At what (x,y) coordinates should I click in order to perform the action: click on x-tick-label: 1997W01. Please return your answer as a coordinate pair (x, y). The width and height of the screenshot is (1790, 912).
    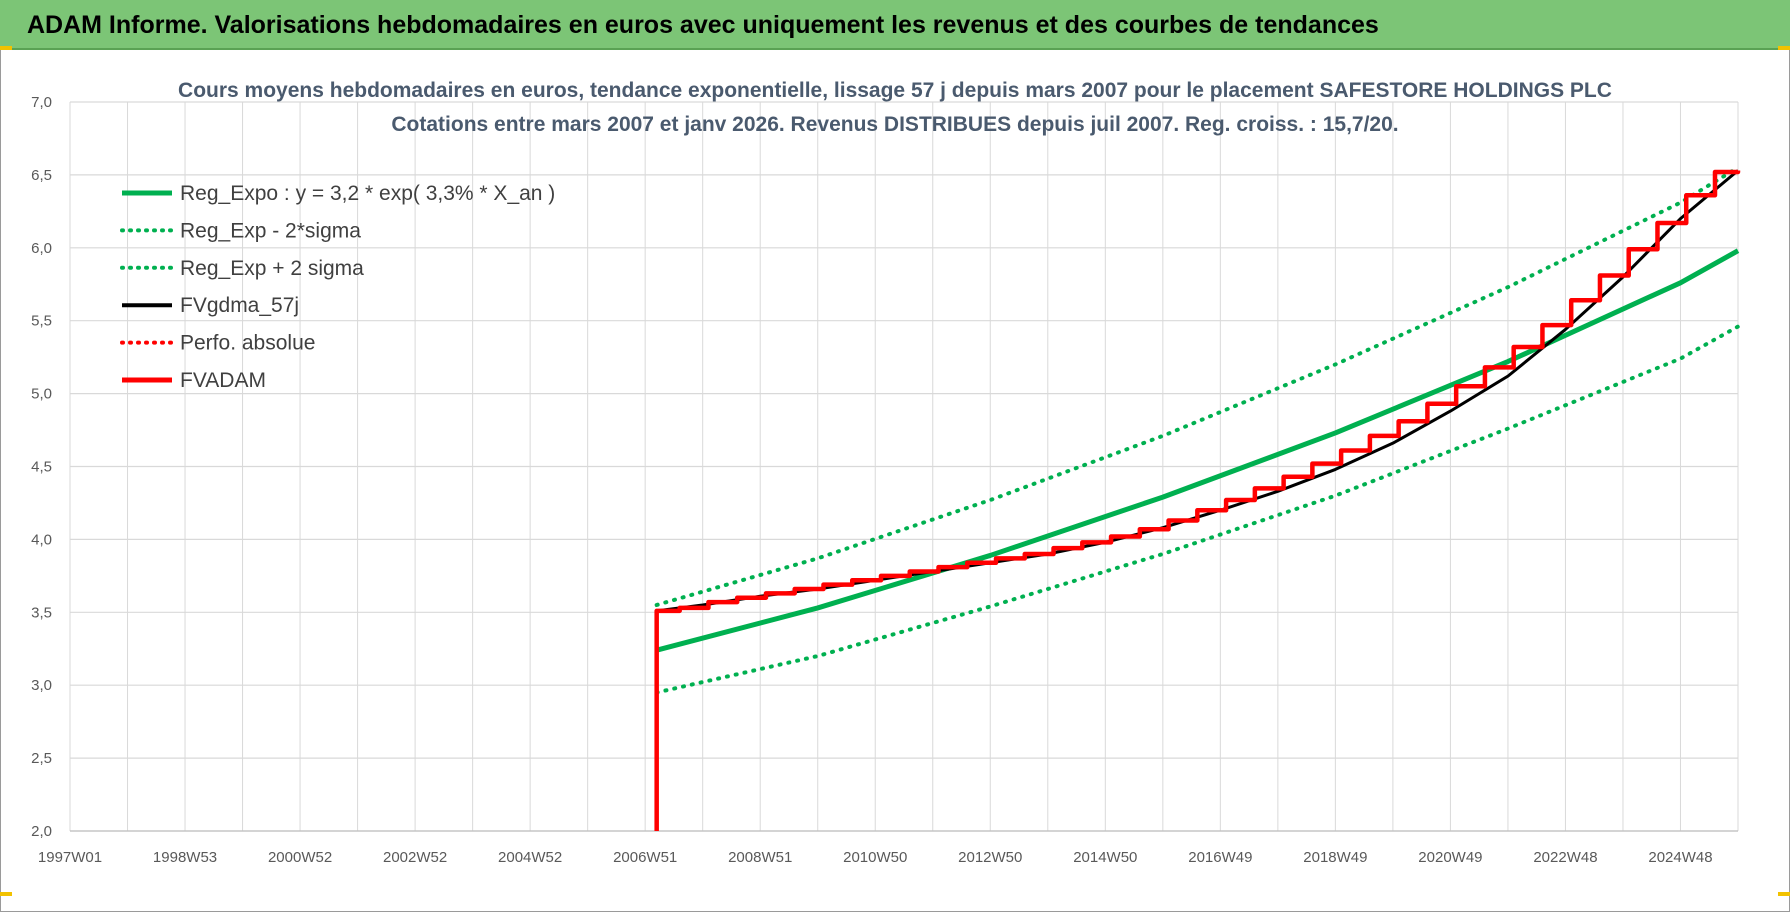
    Looking at the image, I should click on (70, 857).